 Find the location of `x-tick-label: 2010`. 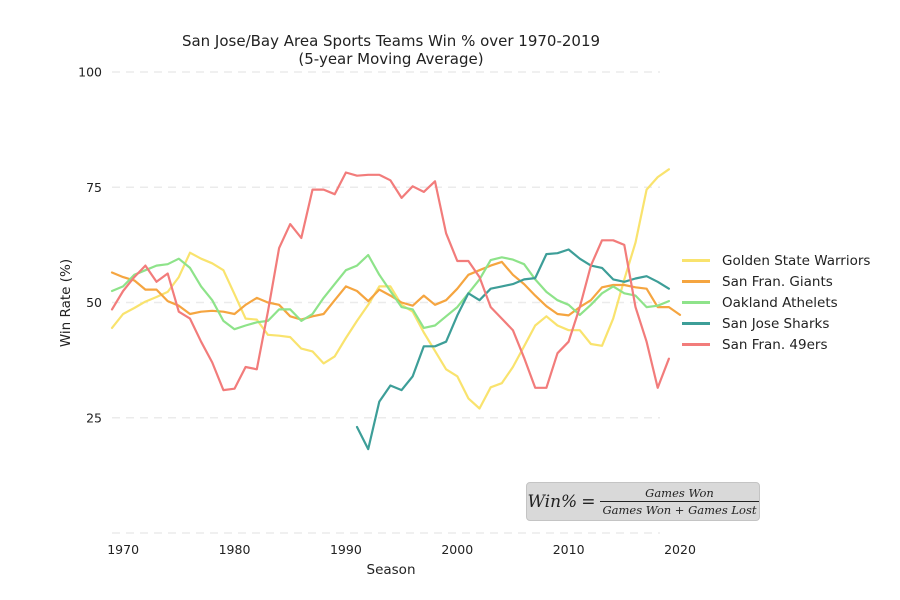

x-tick-label: 2010 is located at coordinates (569, 549).